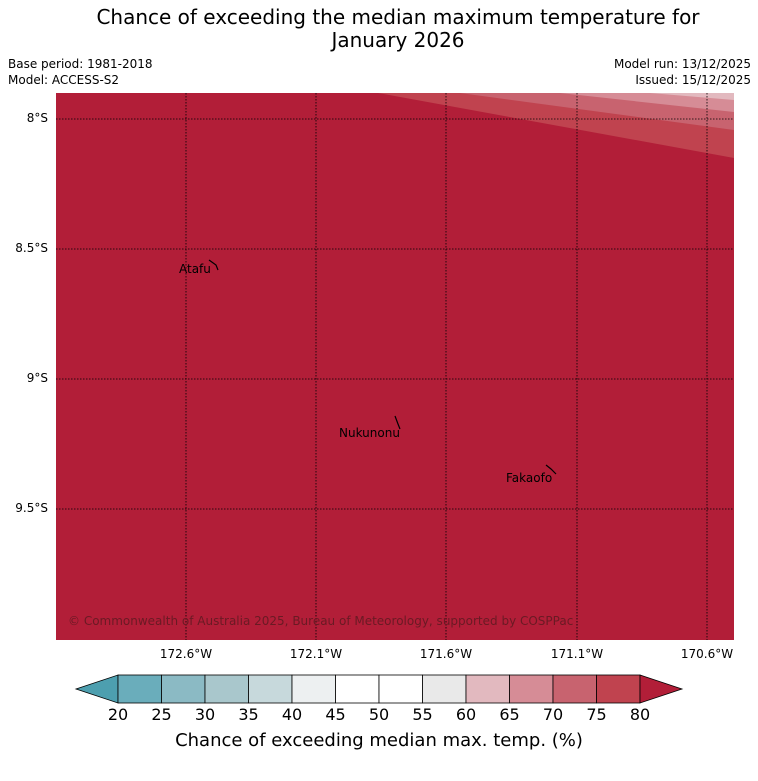 Image resolution: width=758 pixels, height=781 pixels. What do you see at coordinates (397, 422) in the screenshot?
I see `nukunonu-coastline` at bounding box center [397, 422].